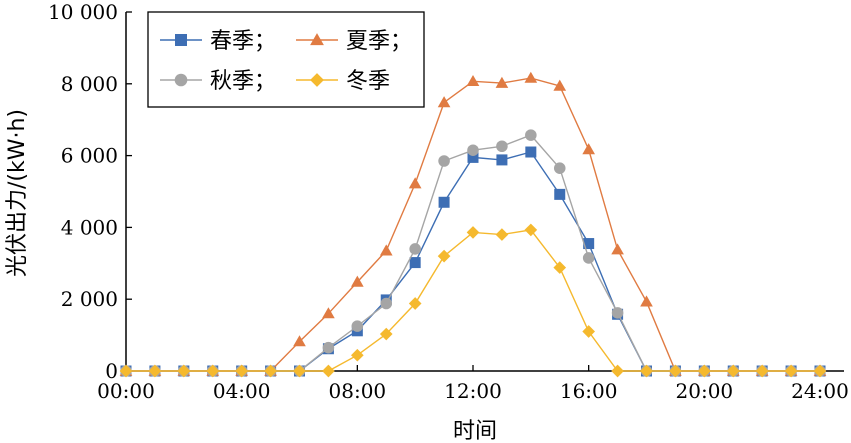 This screenshot has height=443, width=851. Describe the element at coordinates (243, 41) in the screenshot. I see `legend-label: 春季；` at that location.